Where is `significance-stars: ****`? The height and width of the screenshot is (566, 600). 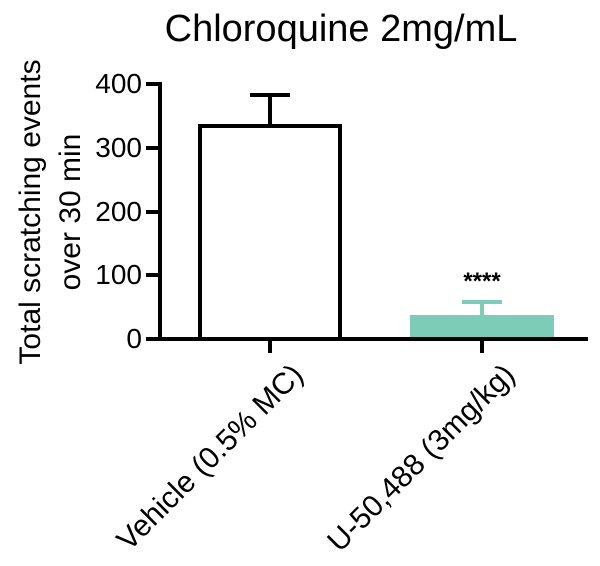
significance-stars: **** is located at coordinates (482, 281).